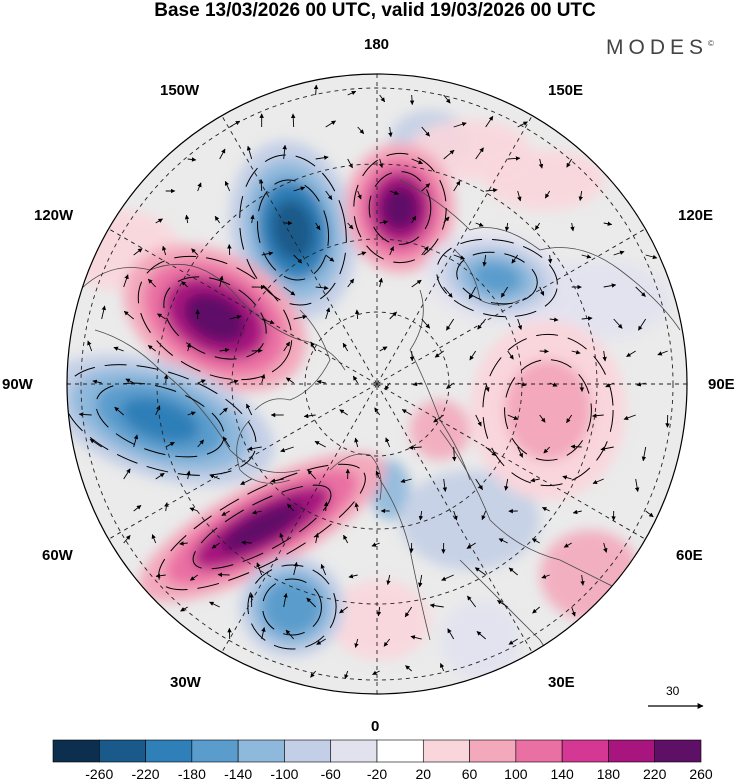 The image size is (750, 783). I want to click on colorbar-label: 180, so click(608, 774).